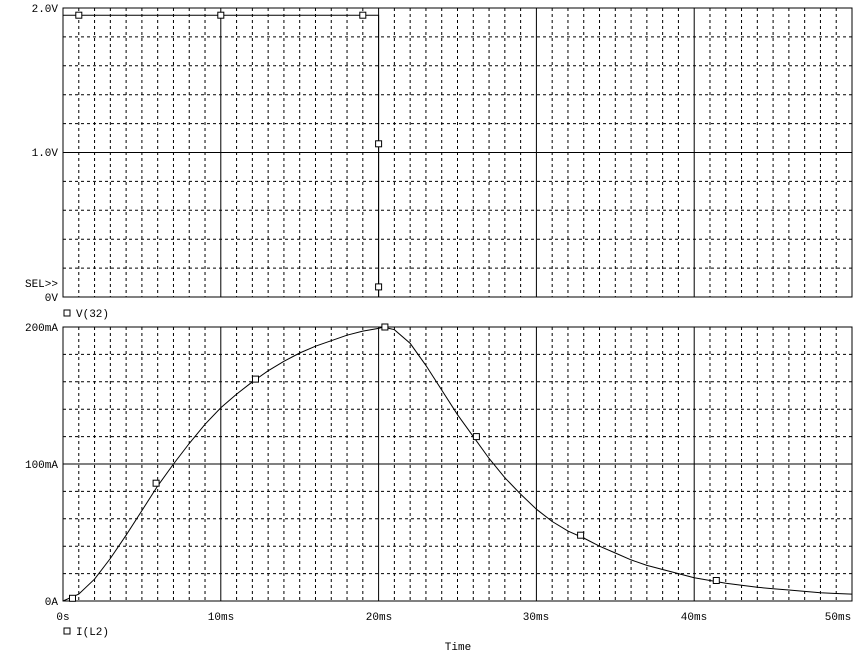  Describe the element at coordinates (536, 618) in the screenshot. I see `xtick-label: 30ms` at that location.